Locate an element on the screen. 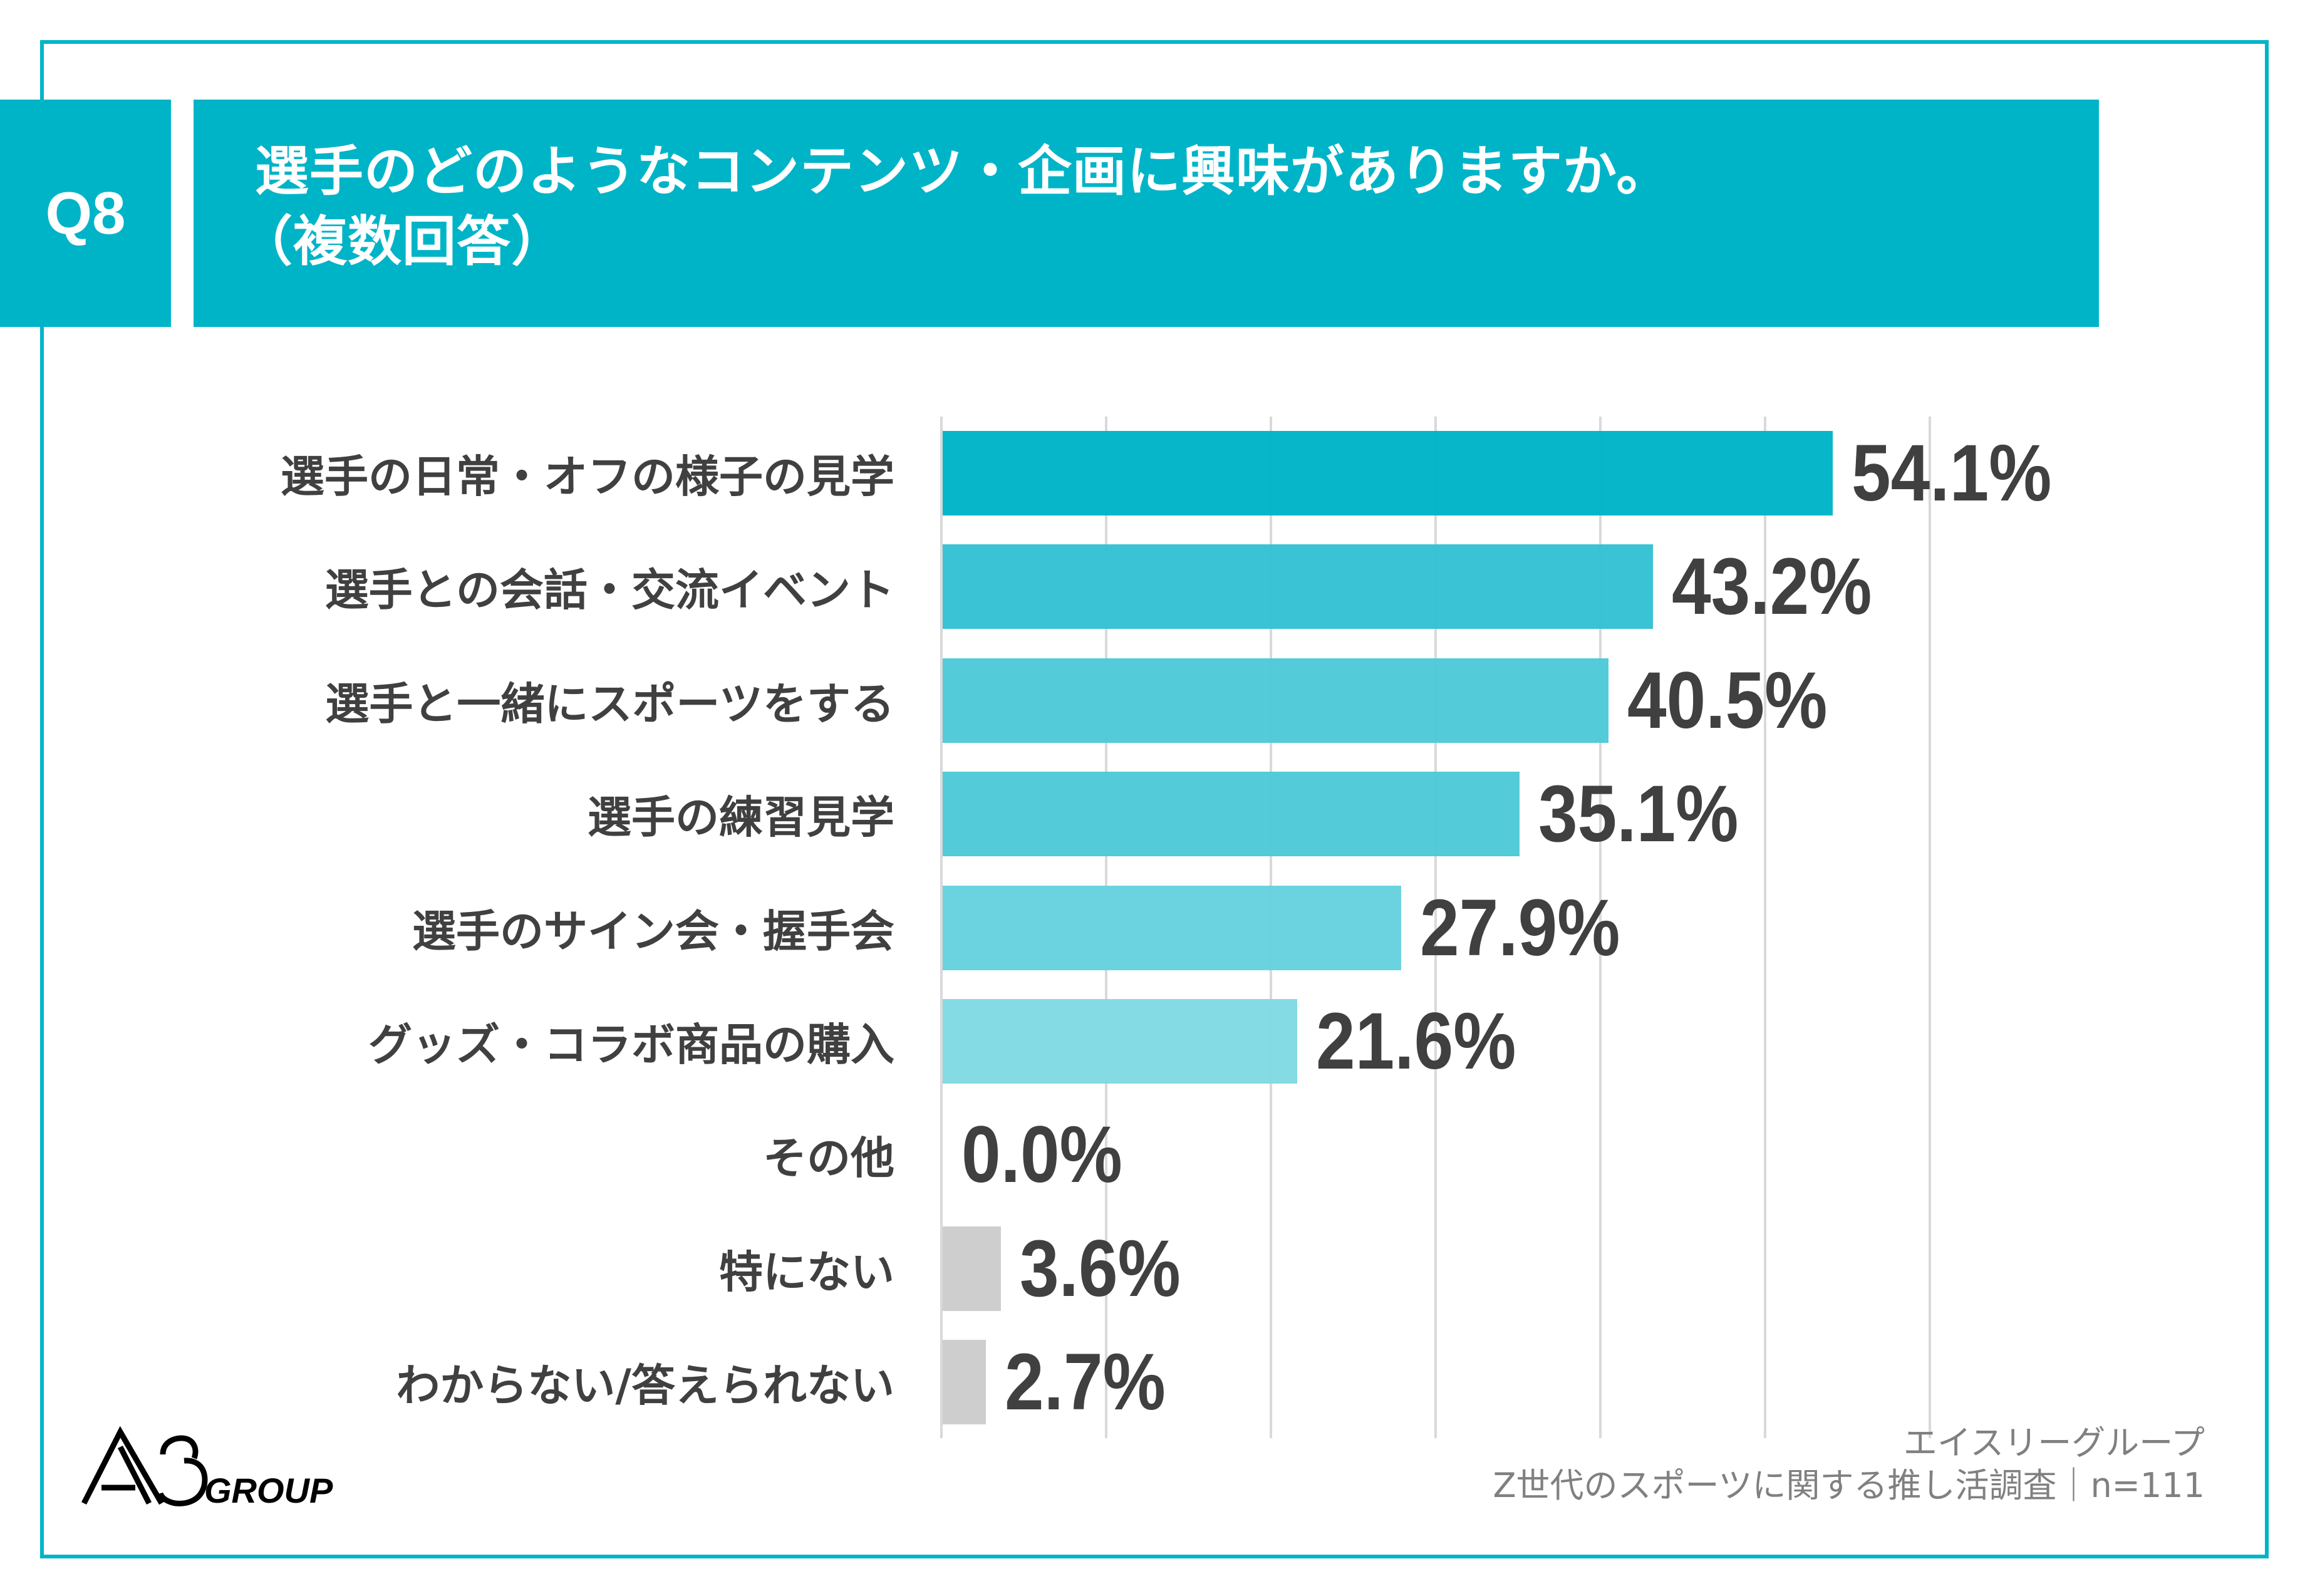 The image size is (2305, 1596). question-title-banner: 選手のどのようなコンテンツ・企画に興味がありますか。 （複数回答） is located at coordinates (1147, 213).